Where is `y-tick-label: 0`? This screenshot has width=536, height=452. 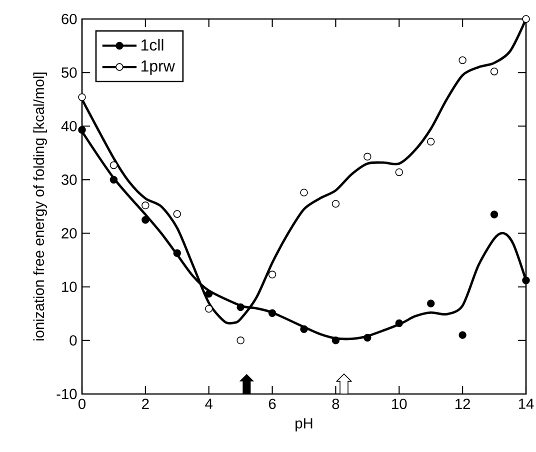 y-tick-label: 0 is located at coordinates (73, 340).